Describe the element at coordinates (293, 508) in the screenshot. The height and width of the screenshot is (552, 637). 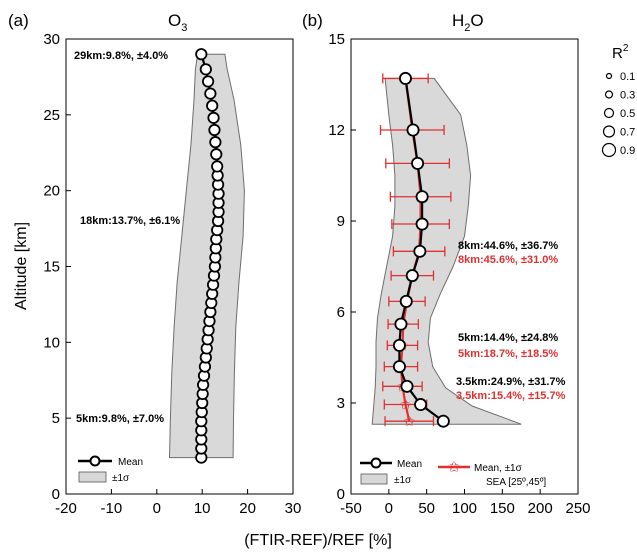
I see `x-tick-label: 30` at that location.